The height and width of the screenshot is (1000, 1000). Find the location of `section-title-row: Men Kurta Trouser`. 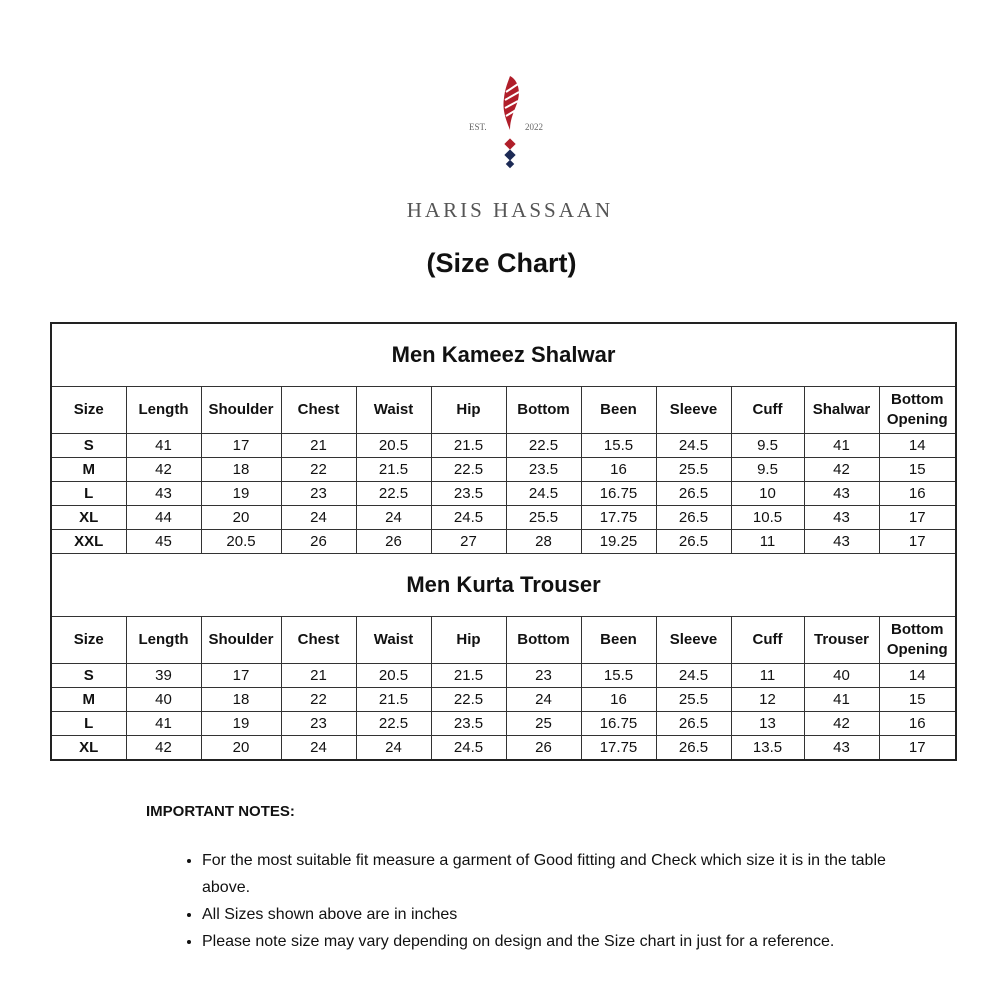

section-title-row: Men Kurta Trouser is located at coordinates (503, 585).